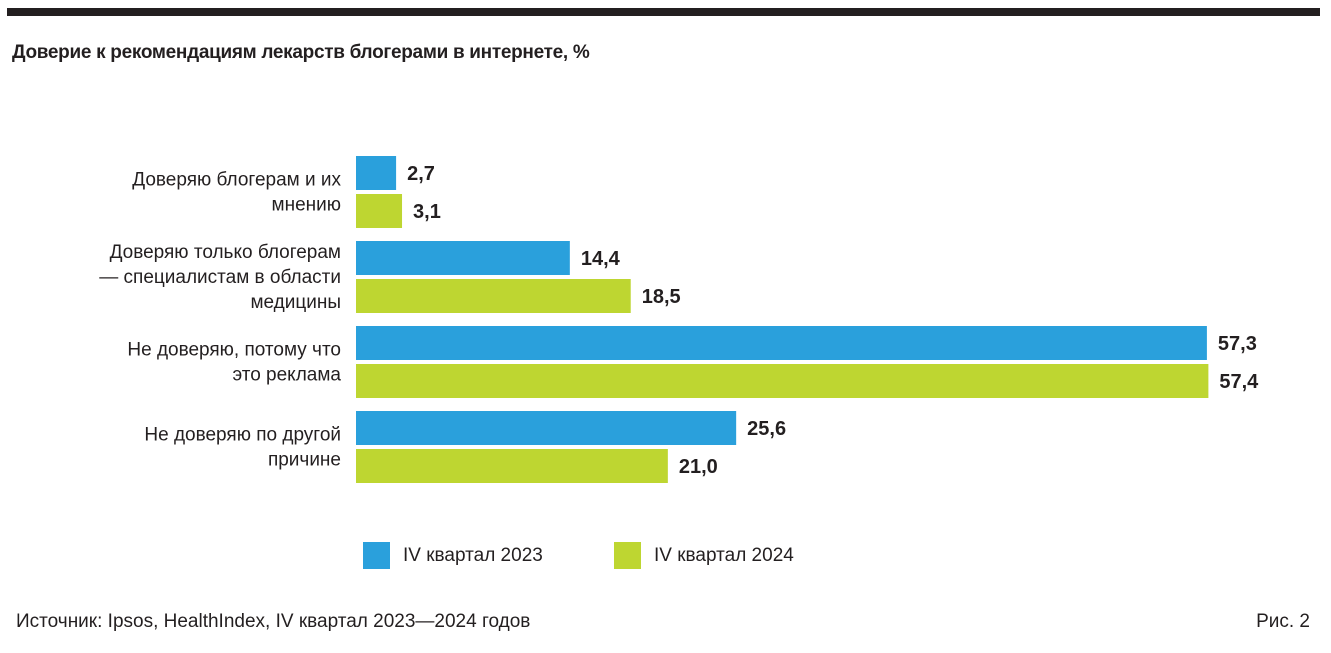 This screenshot has width=1331, height=653. What do you see at coordinates (234, 363) in the screenshot?
I see `category-label: Не доверяю, потому что это реклама` at bounding box center [234, 363].